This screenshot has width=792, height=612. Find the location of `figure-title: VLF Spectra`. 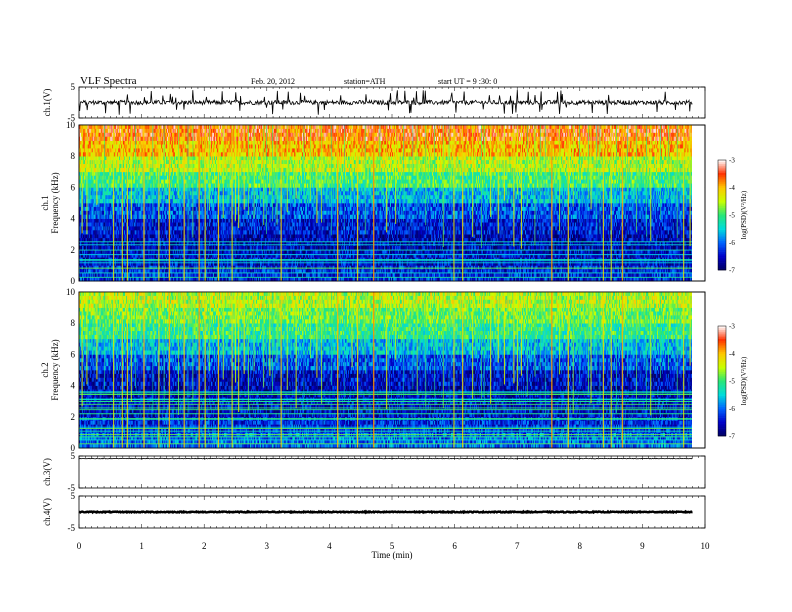

figure-title: VLF Spectra is located at coordinates (108, 81).